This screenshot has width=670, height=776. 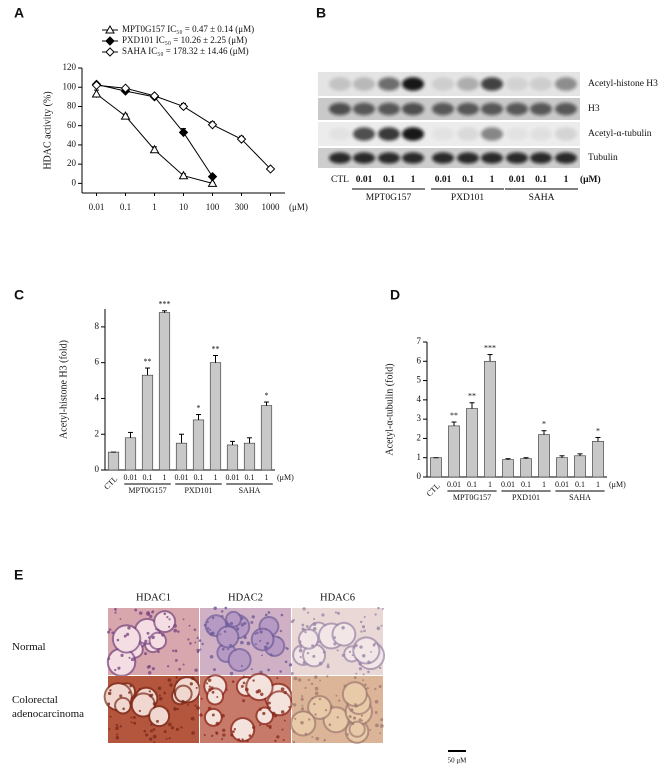 What do you see at coordinates (63, 389) in the screenshot?
I see `y-axis-label: Acetyl-histone H3 (fold)` at bounding box center [63, 389].